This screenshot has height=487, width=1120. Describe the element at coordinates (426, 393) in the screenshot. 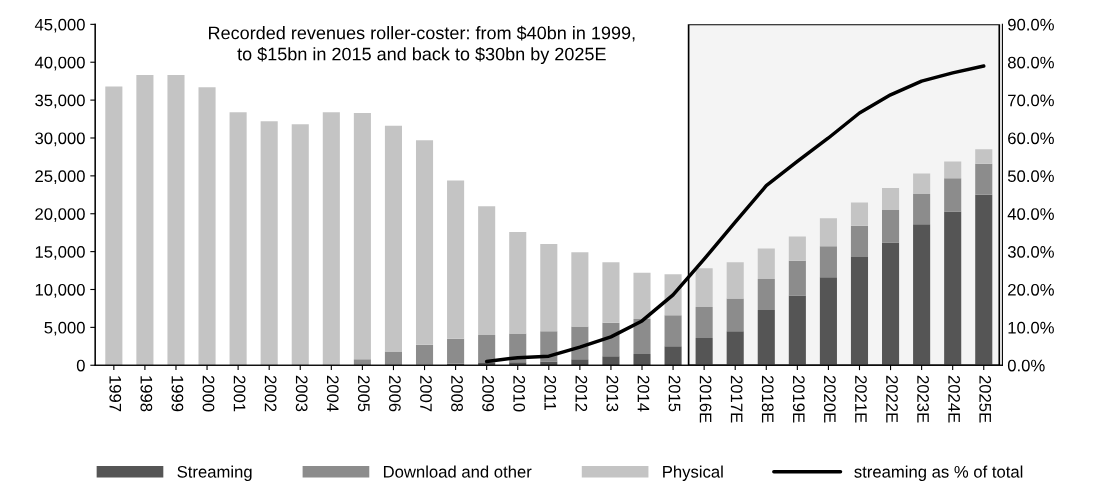

I see `x-tick-label: 2007` at that location.